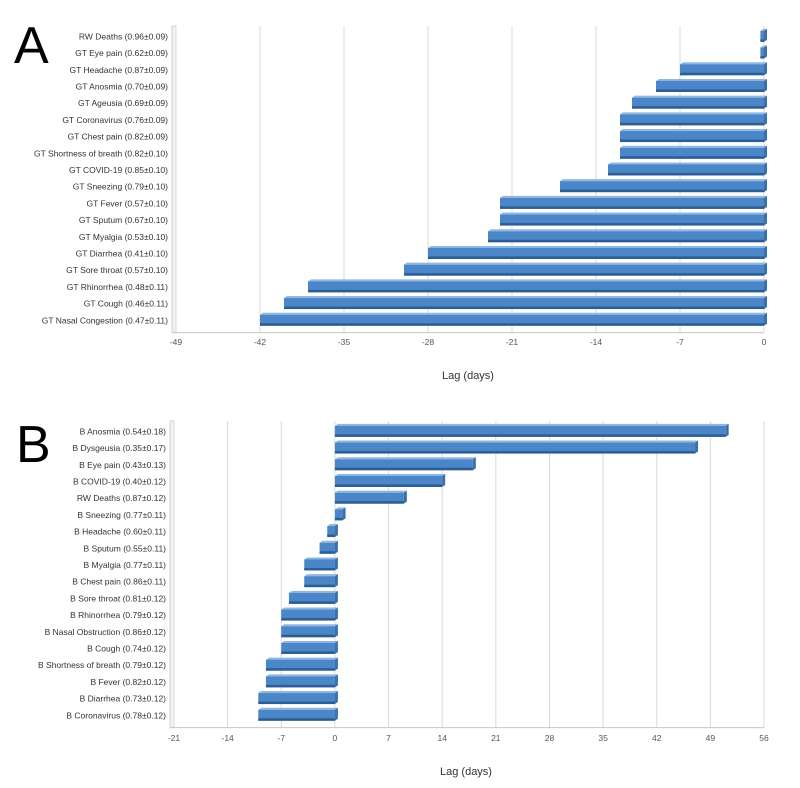 This screenshot has height=788, width=800. What do you see at coordinates (442, 738) in the screenshot?
I see `panel-b-tick-label: 14` at bounding box center [442, 738].